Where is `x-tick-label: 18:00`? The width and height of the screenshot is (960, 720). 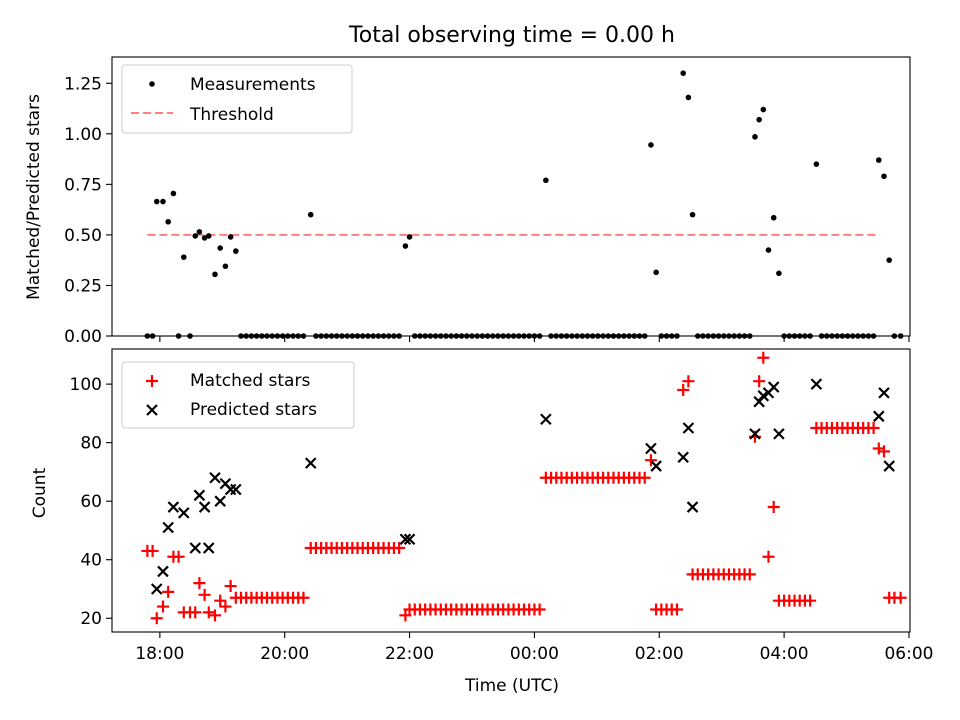 x-tick-label: 18:00 is located at coordinates (159, 654).